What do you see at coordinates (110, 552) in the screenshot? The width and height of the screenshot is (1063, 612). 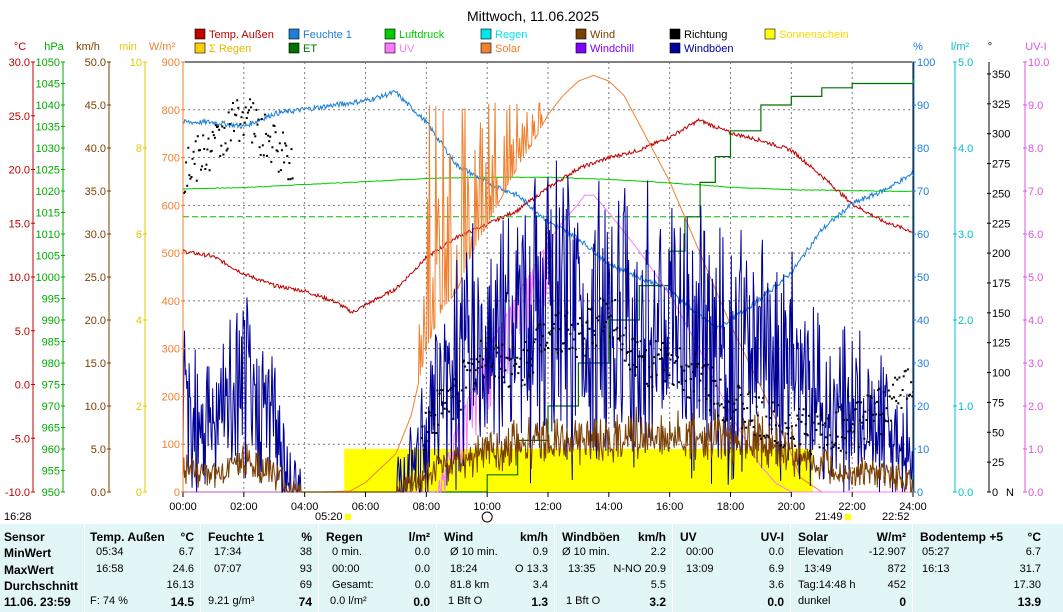 I see `temp-min-time: 05:34` at bounding box center [110, 552].